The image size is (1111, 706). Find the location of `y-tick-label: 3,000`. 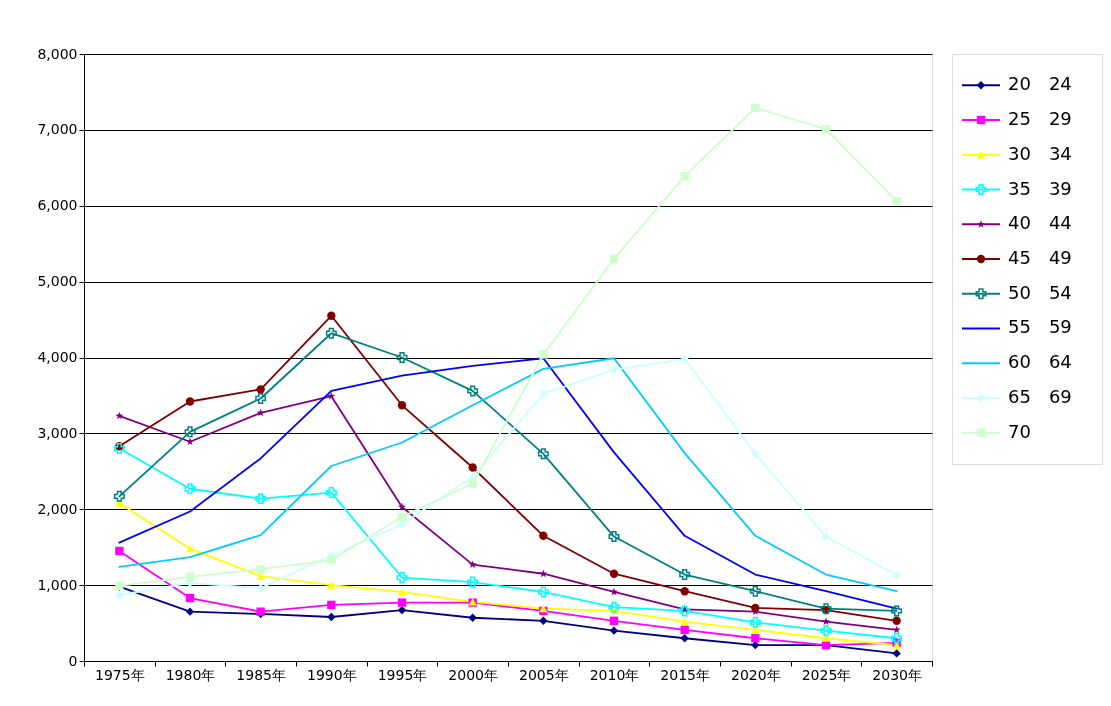

y-tick-label: 3,000 is located at coordinates (57, 432).